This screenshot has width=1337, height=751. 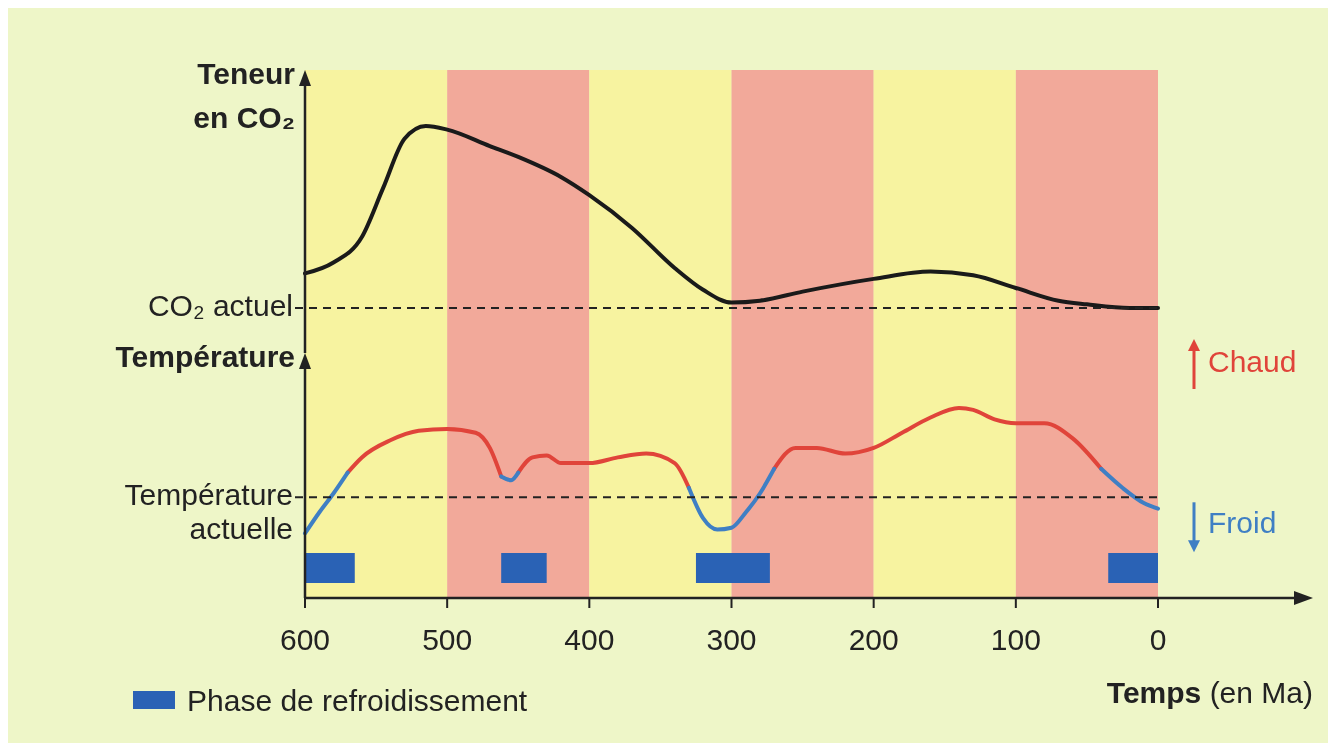 I want to click on ref-line-label: CO₂ actuel, so click(x=220, y=305).